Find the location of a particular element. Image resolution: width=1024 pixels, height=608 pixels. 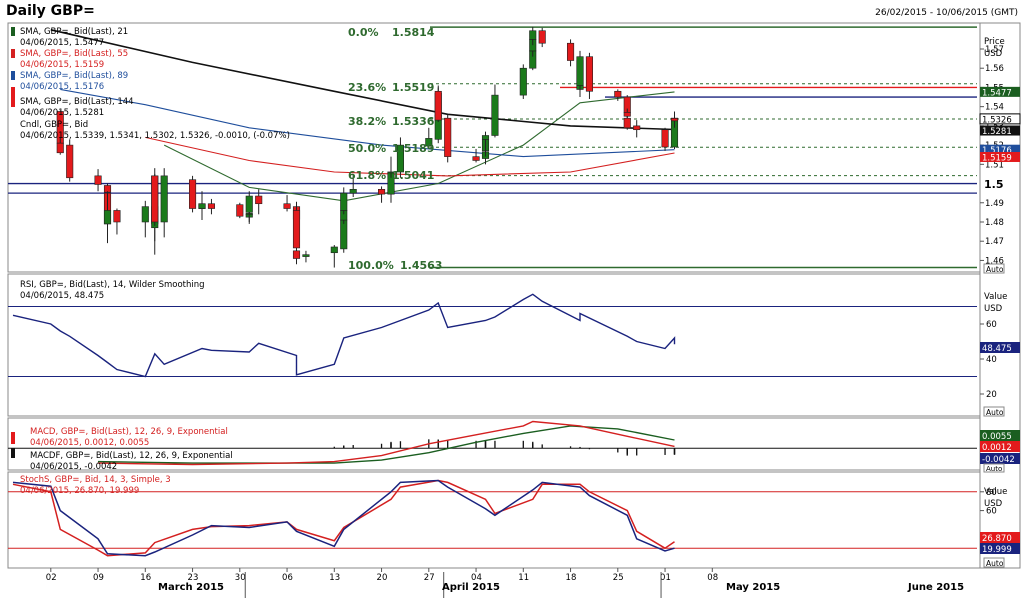

legend-swatch-sma89 is located at coordinates (13, 75).